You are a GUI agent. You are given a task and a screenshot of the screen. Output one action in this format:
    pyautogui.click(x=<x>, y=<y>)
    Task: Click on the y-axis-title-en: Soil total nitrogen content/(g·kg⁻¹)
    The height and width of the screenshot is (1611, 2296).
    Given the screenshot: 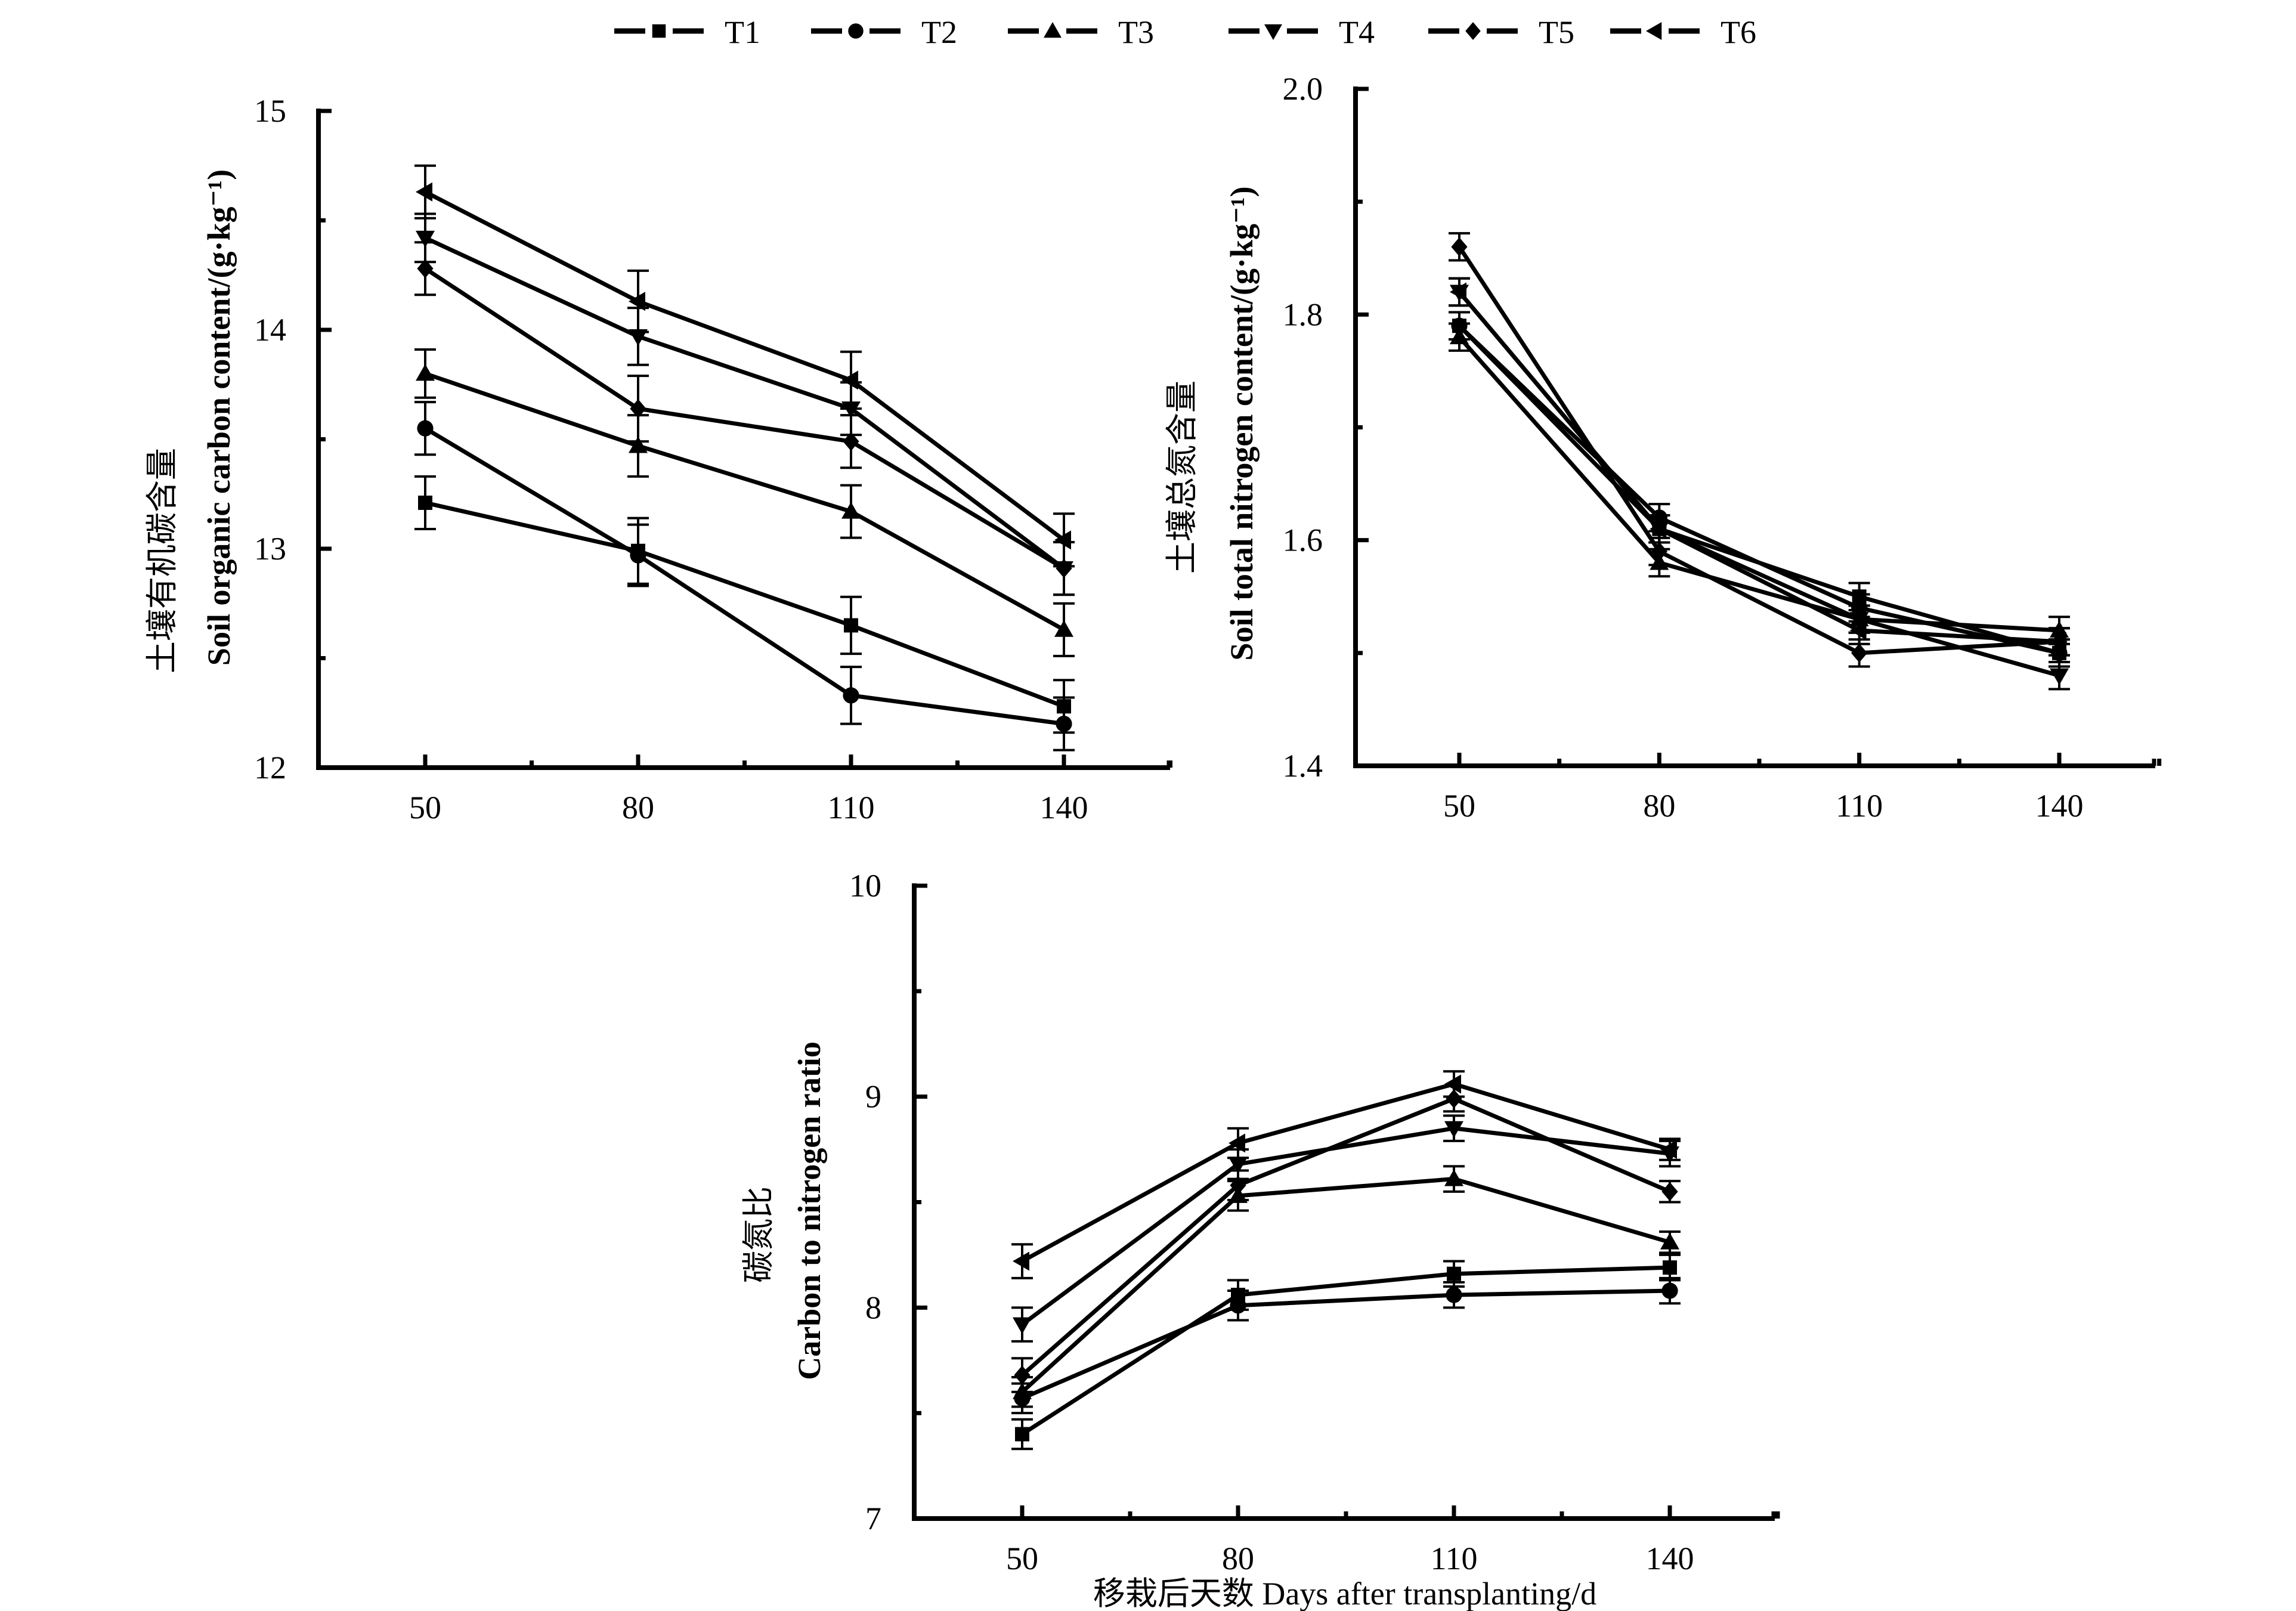 What is the action you would take?
    pyautogui.click(x=1242, y=423)
    